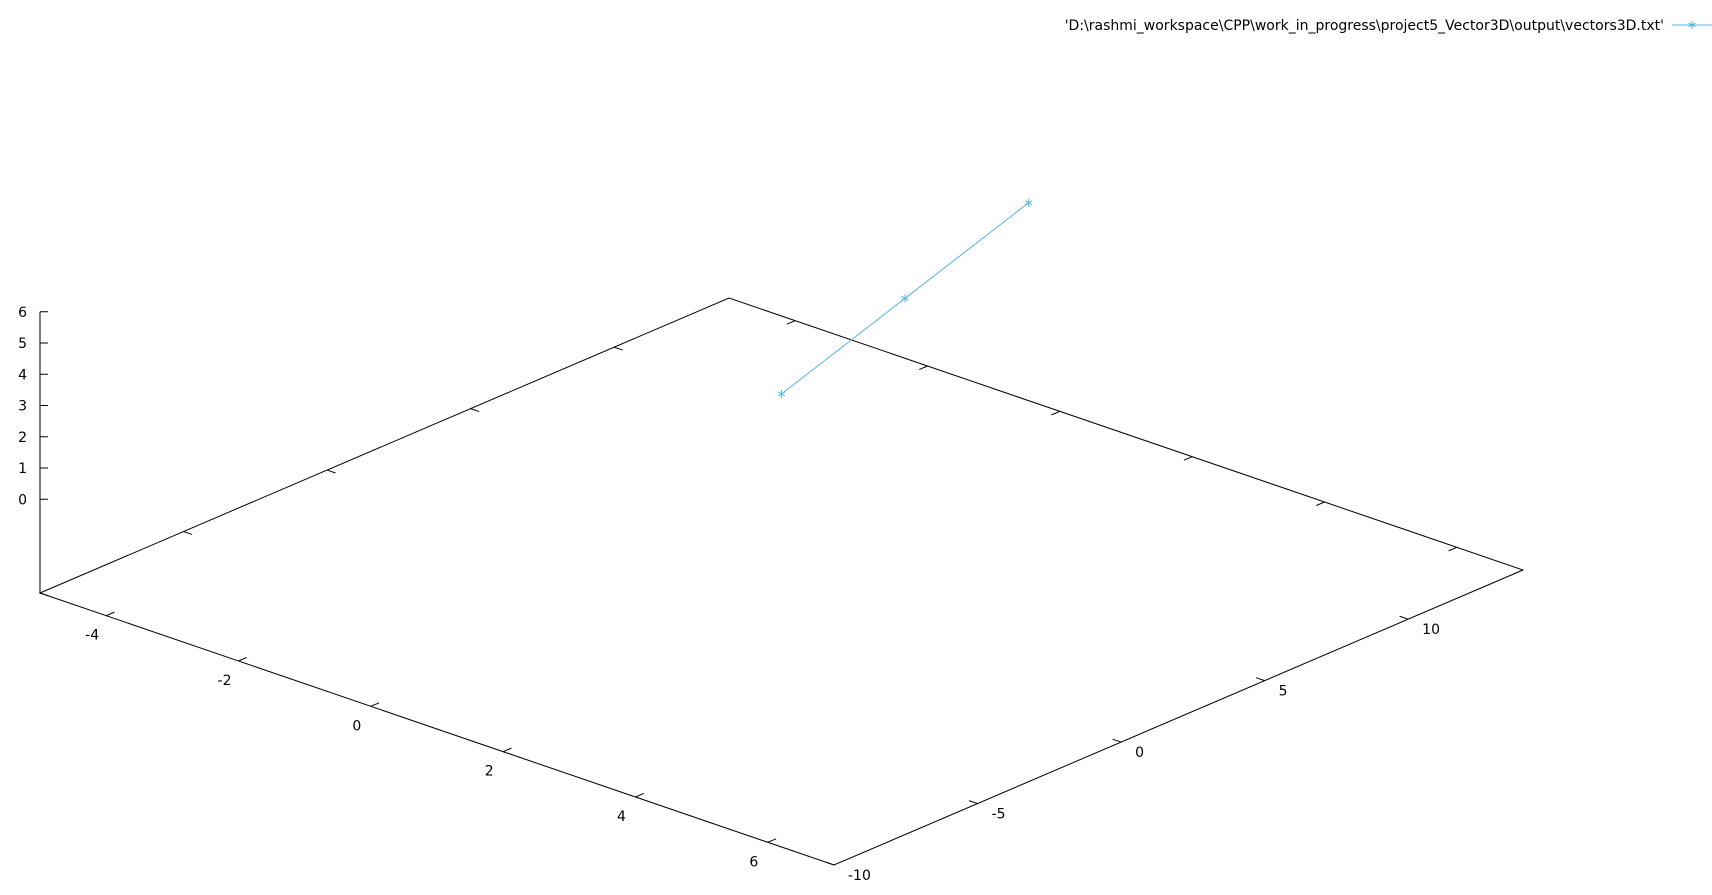  I want to click on x-tick-label: 6, so click(753, 862).